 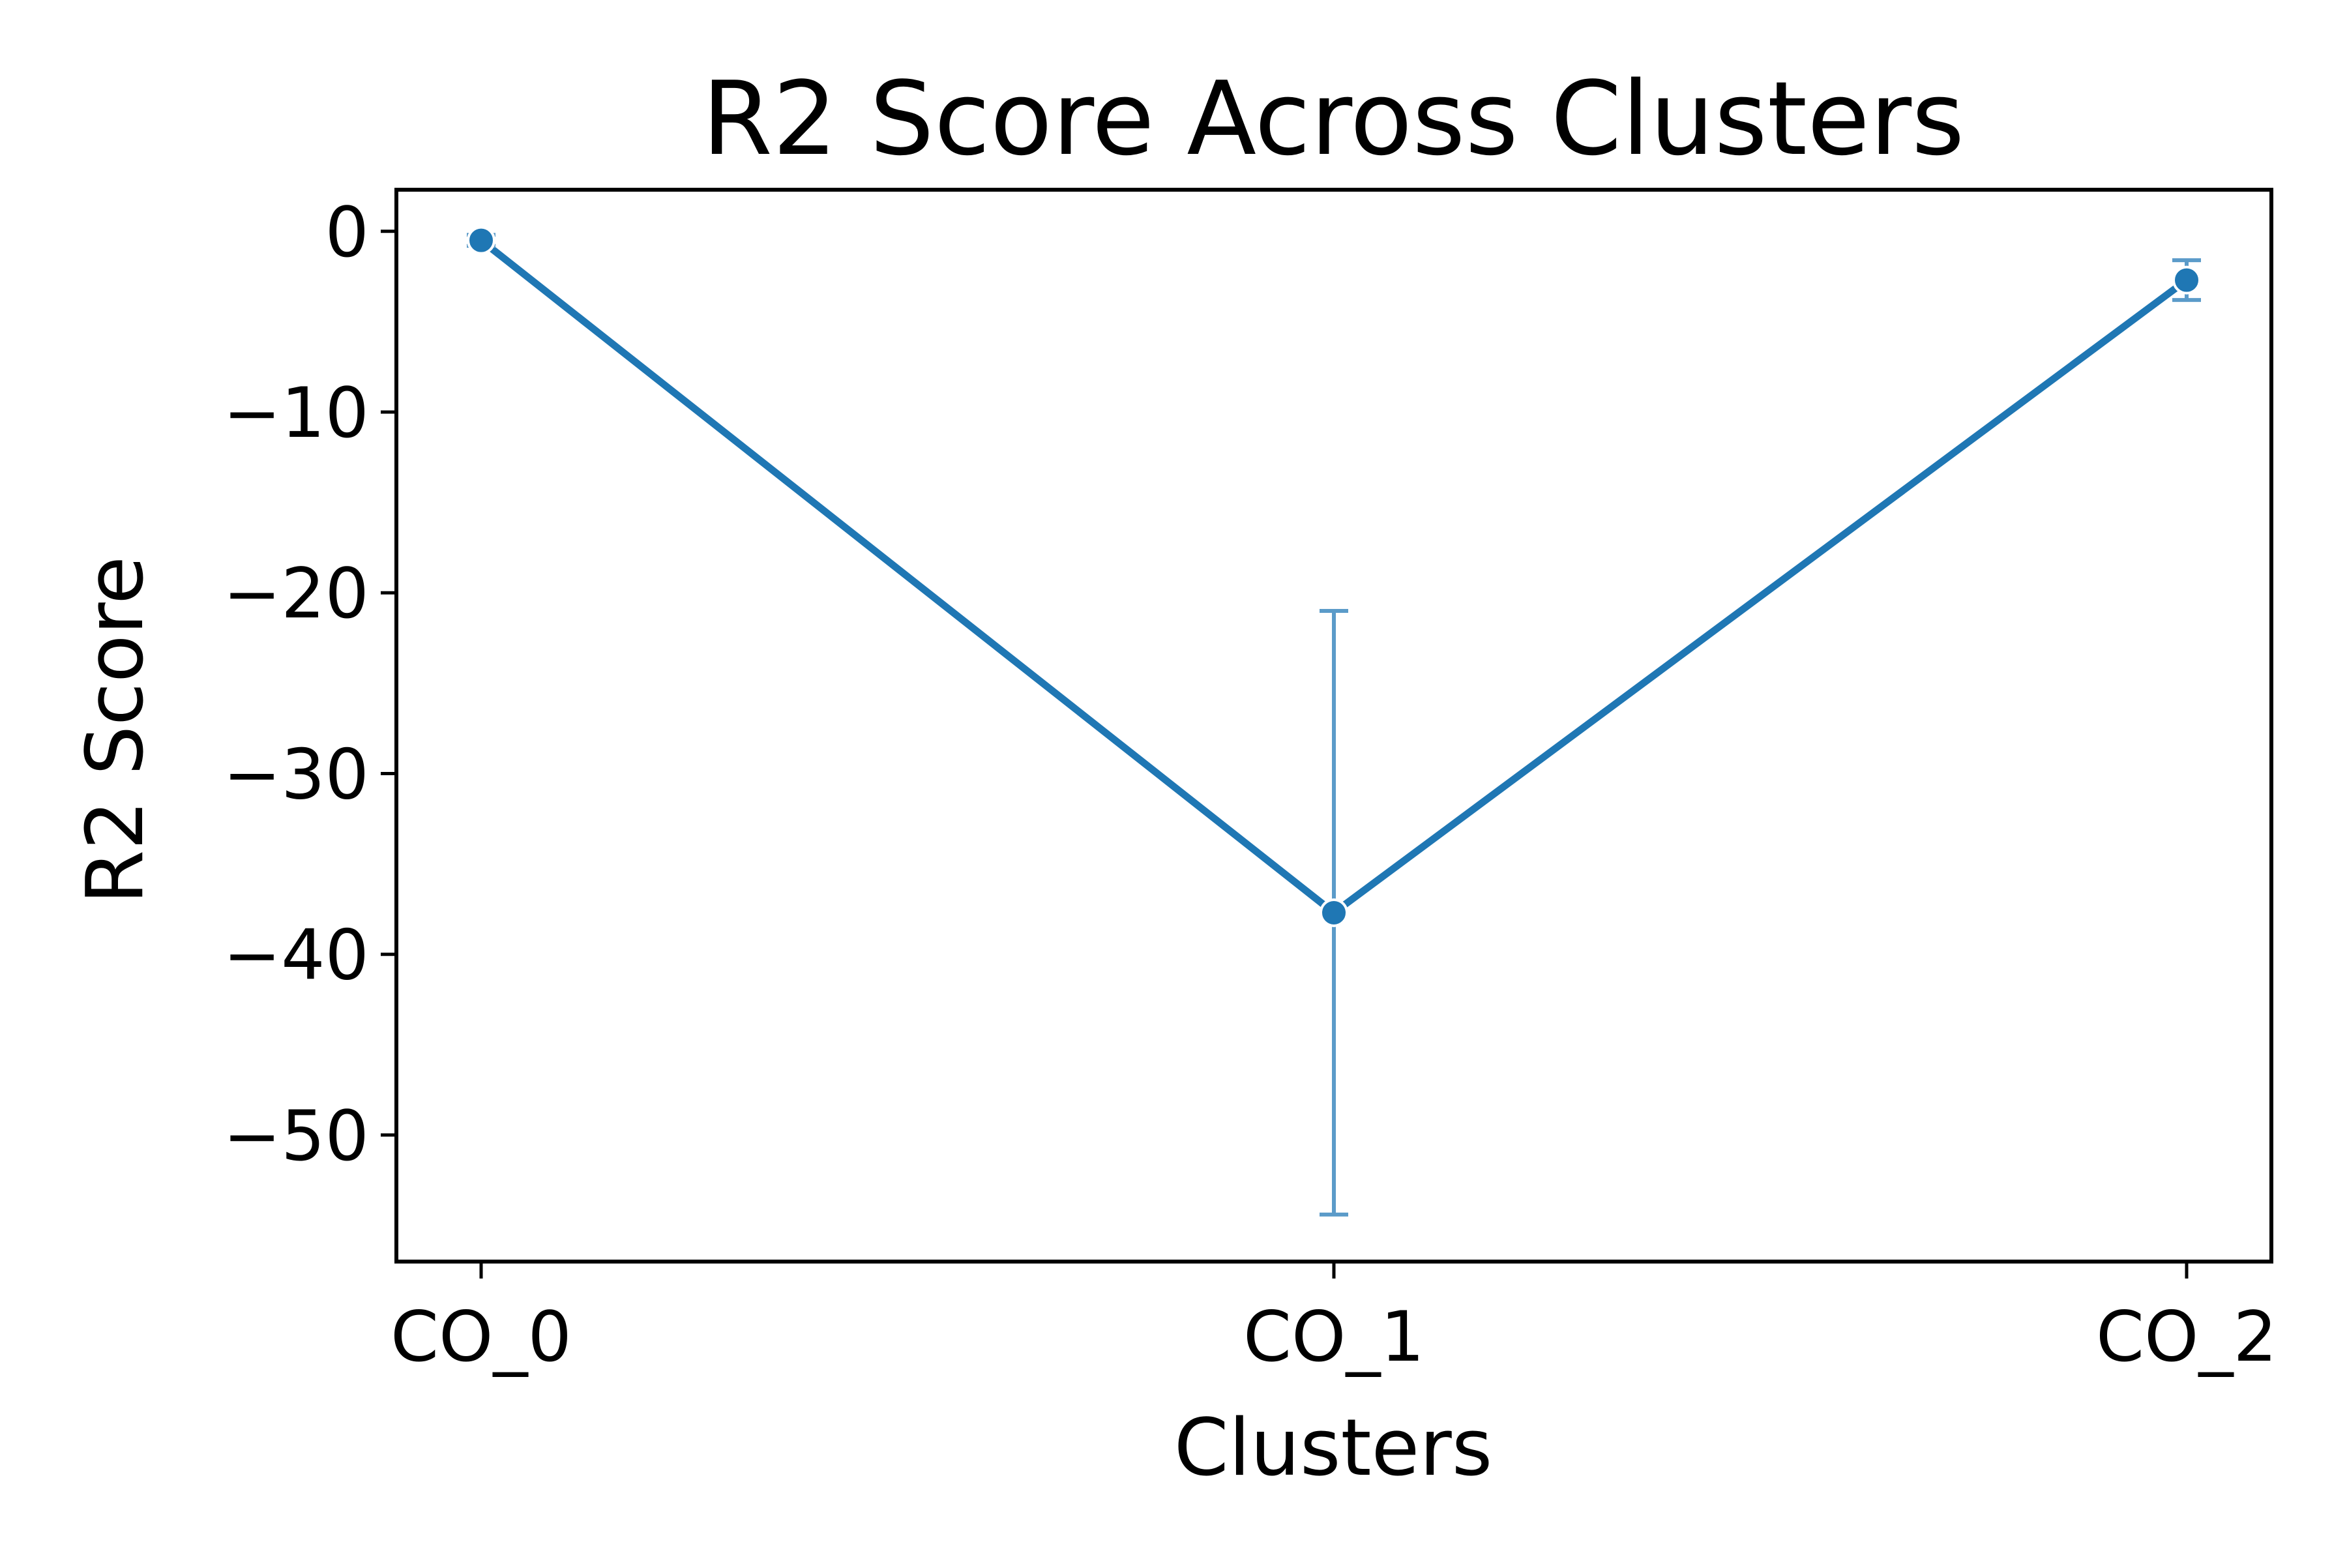 What do you see at coordinates (347, 232) in the screenshot?
I see `y-tick-label: 0` at bounding box center [347, 232].